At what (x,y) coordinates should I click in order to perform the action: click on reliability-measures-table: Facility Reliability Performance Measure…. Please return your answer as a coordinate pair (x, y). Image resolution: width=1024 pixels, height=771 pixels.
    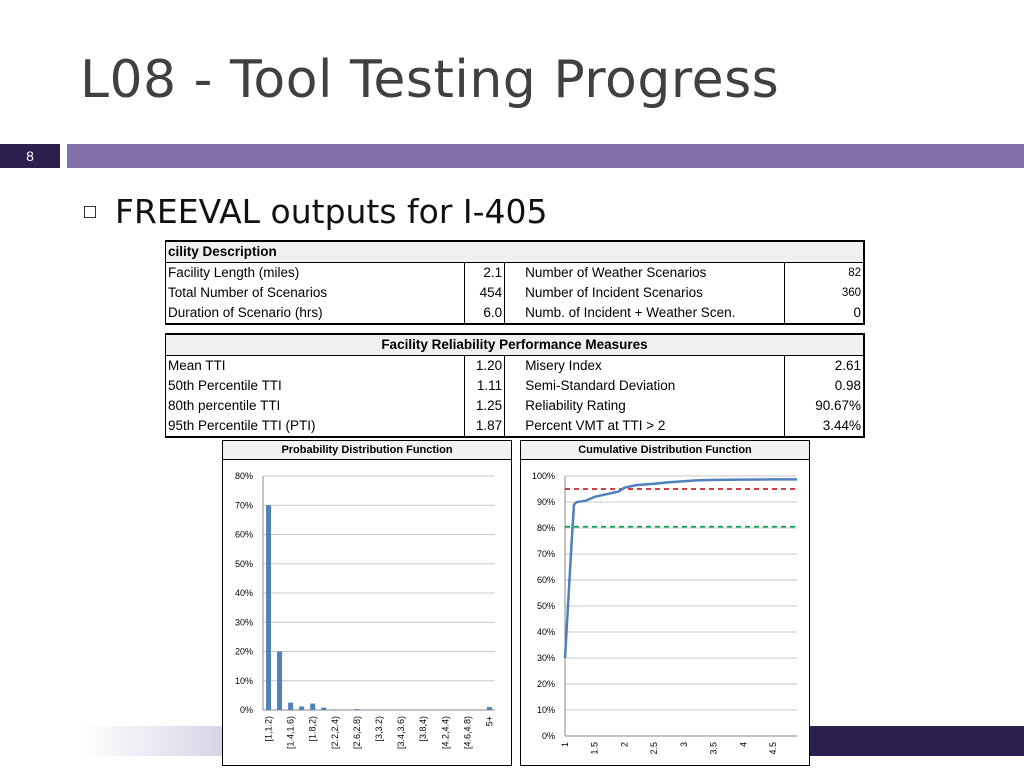
    Looking at the image, I should click on (515, 385).